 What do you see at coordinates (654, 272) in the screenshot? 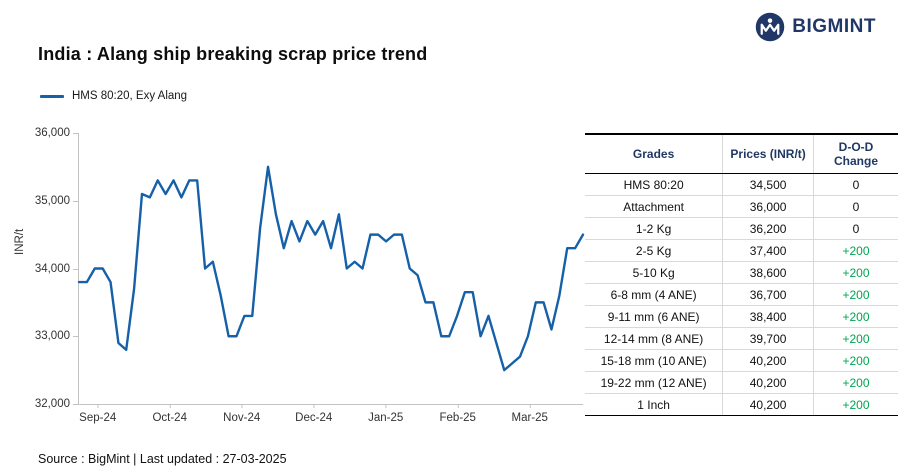
I see `grade-cell: 5-10 Kg` at bounding box center [654, 272].